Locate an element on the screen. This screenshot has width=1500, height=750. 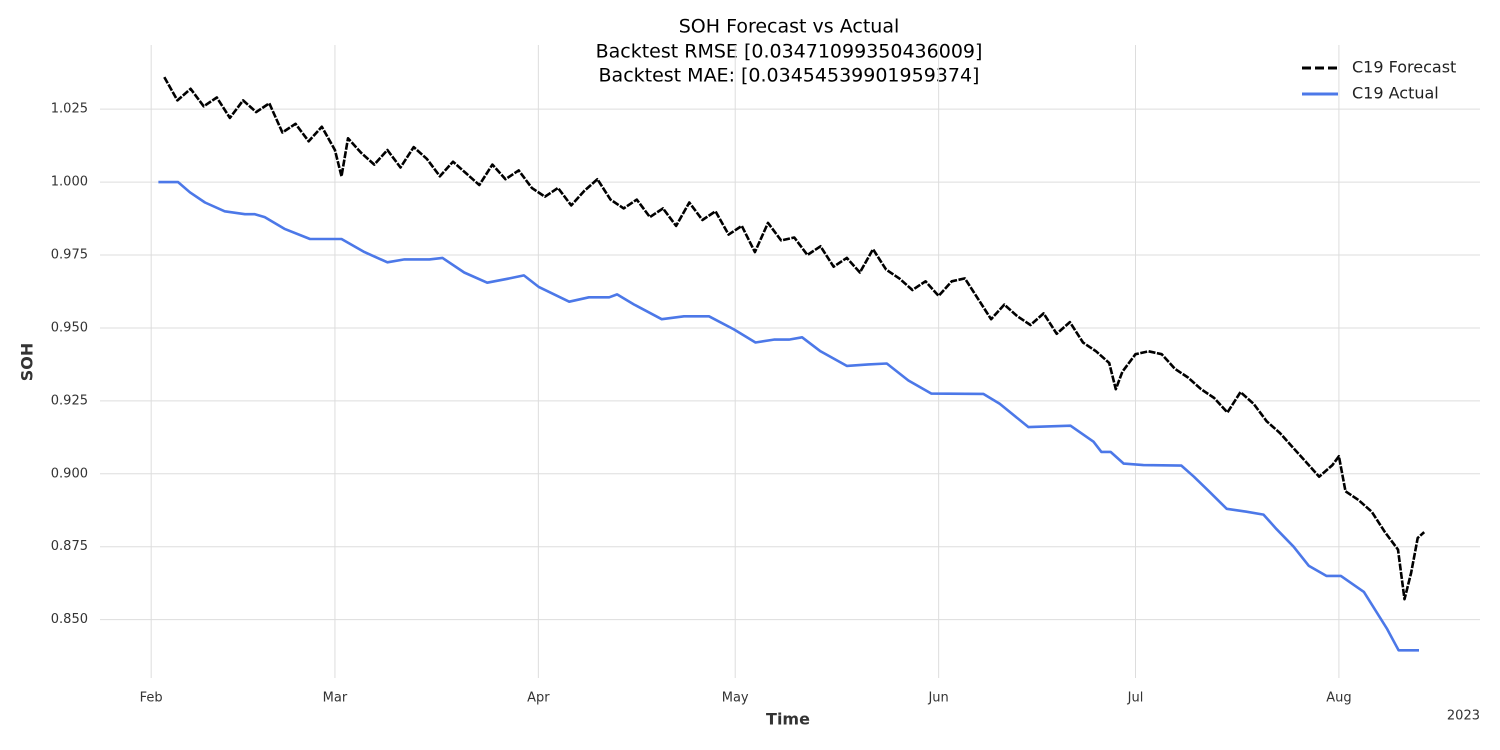
y-tick-label: 0.975 is located at coordinates (69, 255).